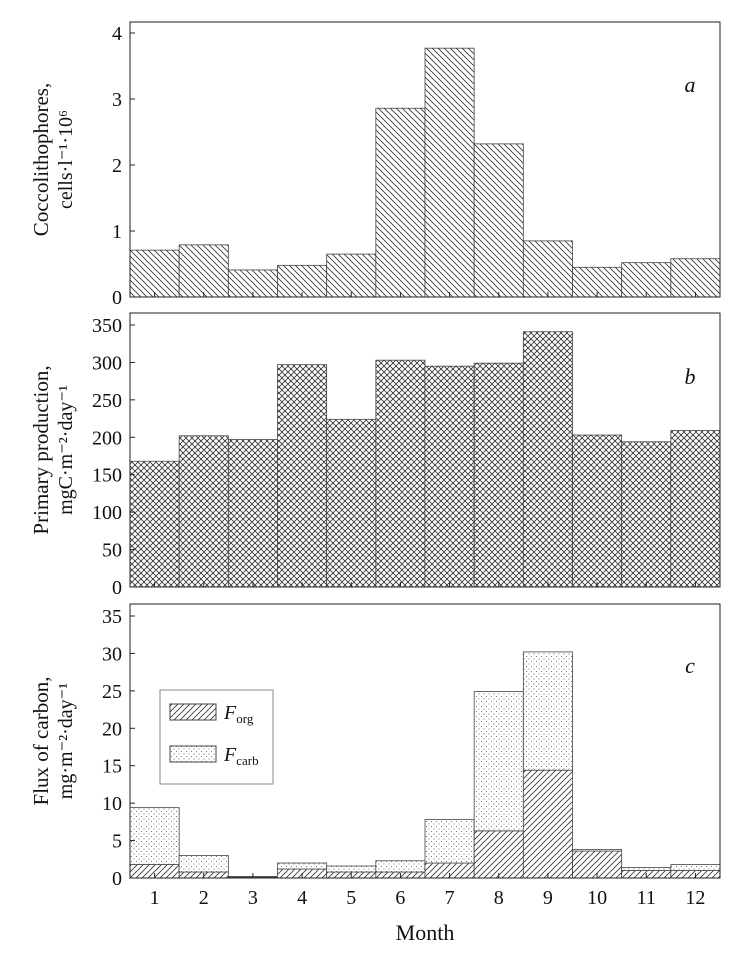 The width and height of the screenshot is (738, 953). What do you see at coordinates (112, 804) in the screenshot?
I see `y-tick-label: 10` at bounding box center [112, 804].